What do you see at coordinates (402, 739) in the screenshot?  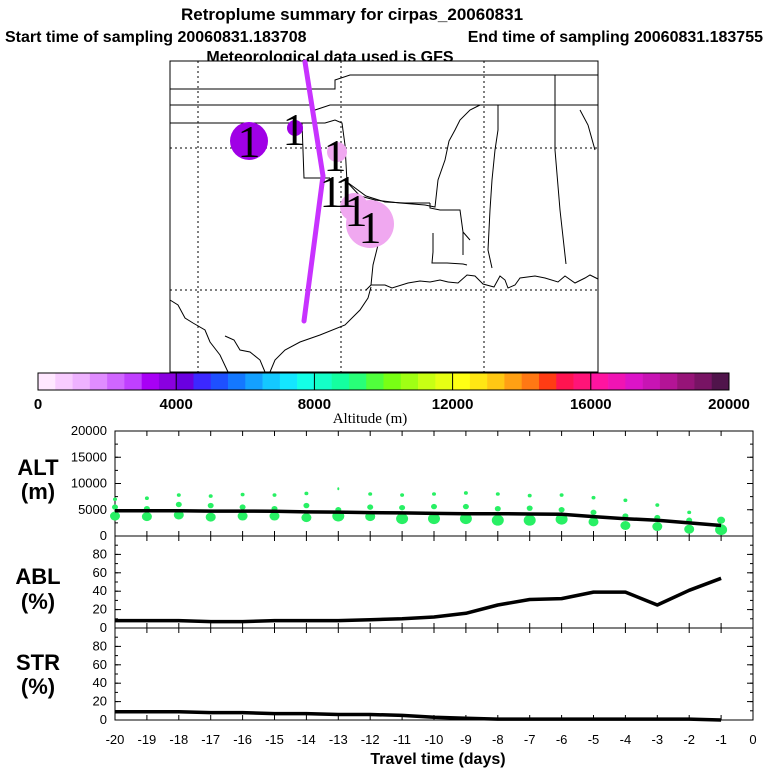 I see `x-tick-label: -11` at bounding box center [402, 739].